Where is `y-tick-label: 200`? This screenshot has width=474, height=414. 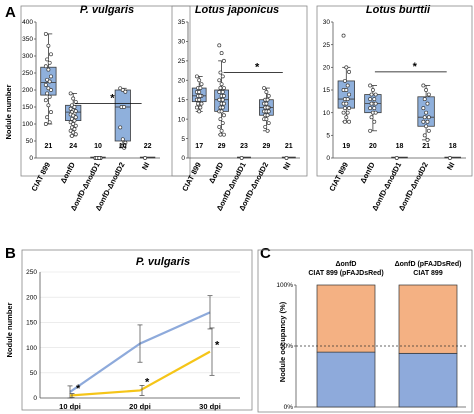 y-tick-label: 200 is located at coordinates (27, 90).